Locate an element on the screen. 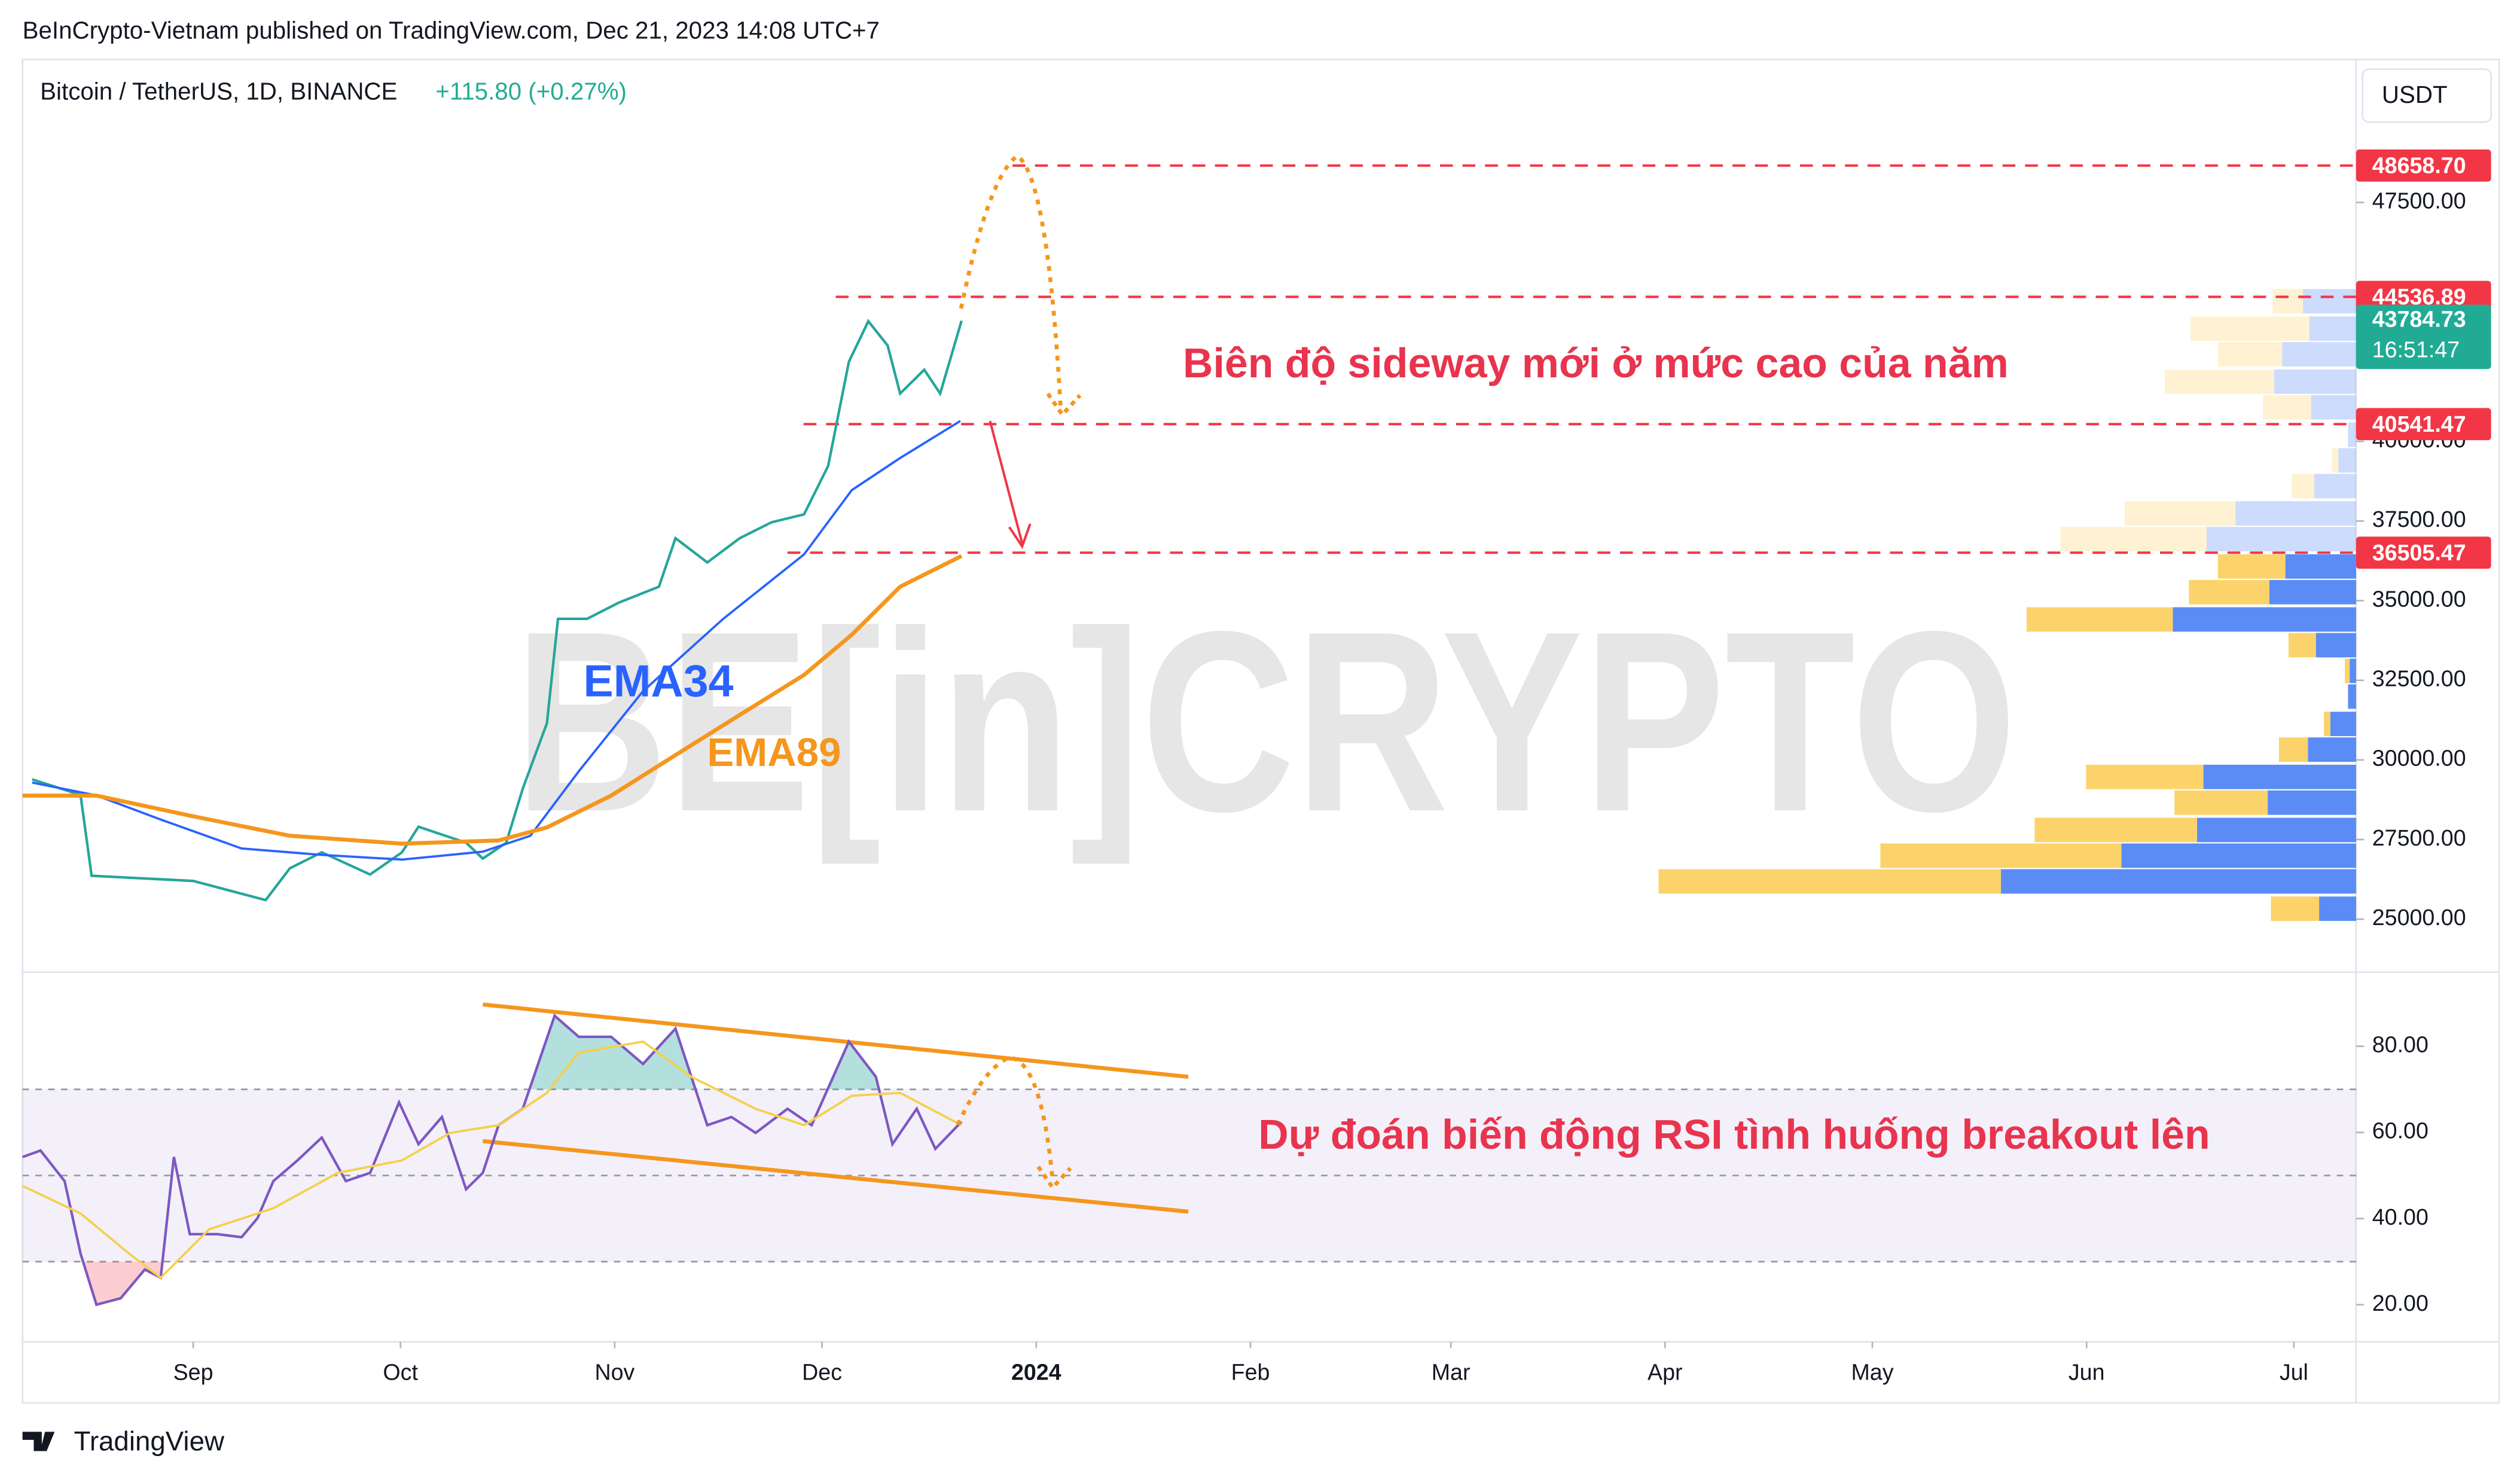 This screenshot has height=1480, width=2520. annotation: Biên độ sideway mới ở mức cao của năm is located at coordinates (1596, 363).